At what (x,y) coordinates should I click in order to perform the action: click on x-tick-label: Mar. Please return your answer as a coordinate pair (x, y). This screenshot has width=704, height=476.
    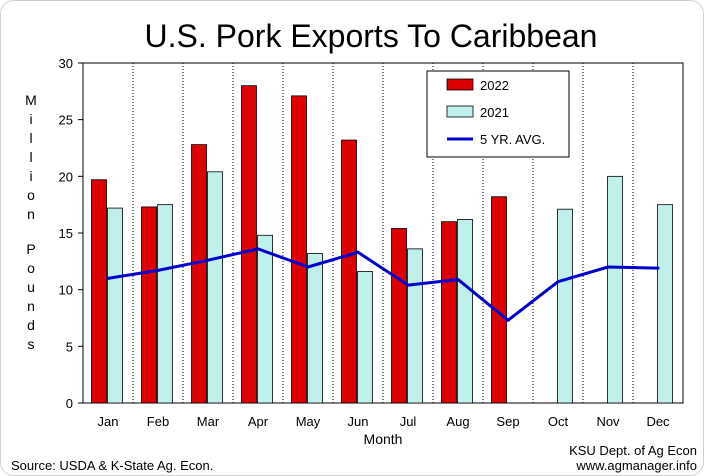
    Looking at the image, I should click on (208, 421).